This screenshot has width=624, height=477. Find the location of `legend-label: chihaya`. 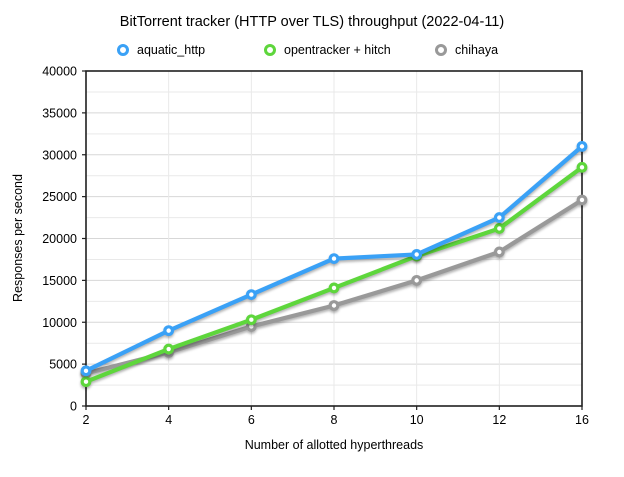

legend-label: chihaya is located at coordinates (477, 50).